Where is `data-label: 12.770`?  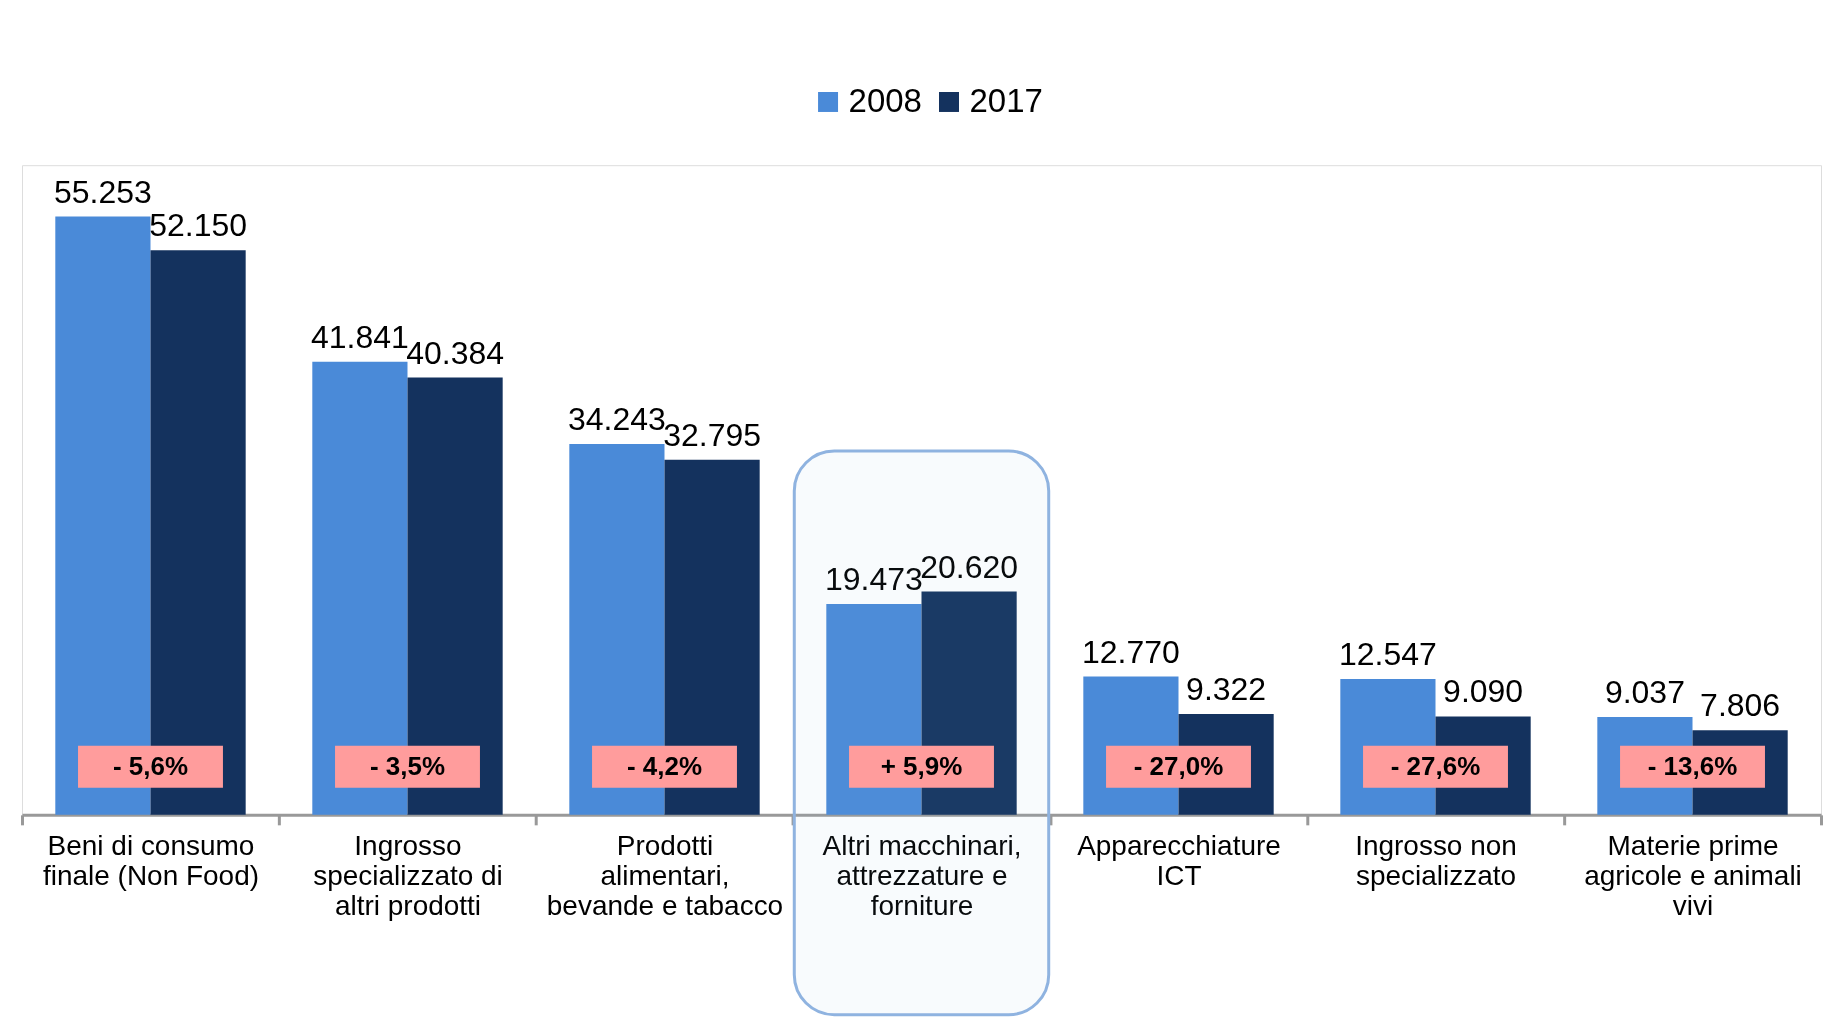
data-label: 12.770 is located at coordinates (1131, 651).